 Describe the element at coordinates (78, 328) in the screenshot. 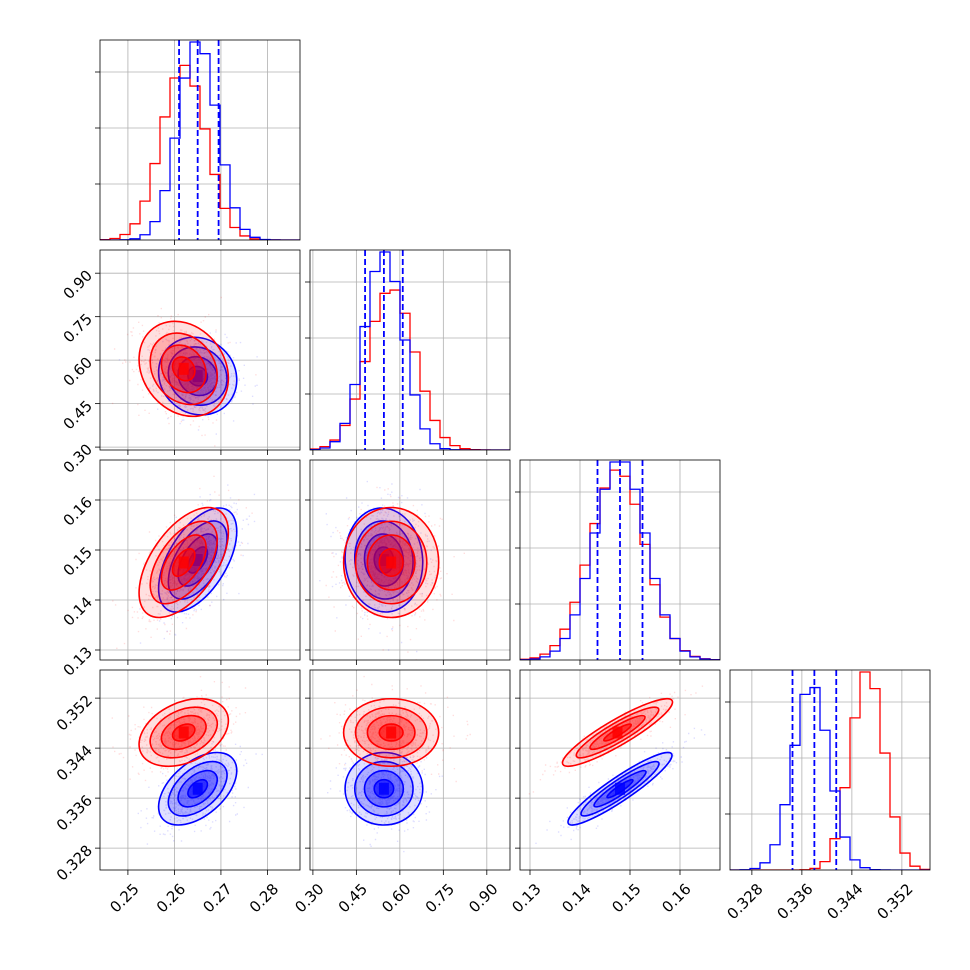

I see `y-tick-label: 0.75` at that location.